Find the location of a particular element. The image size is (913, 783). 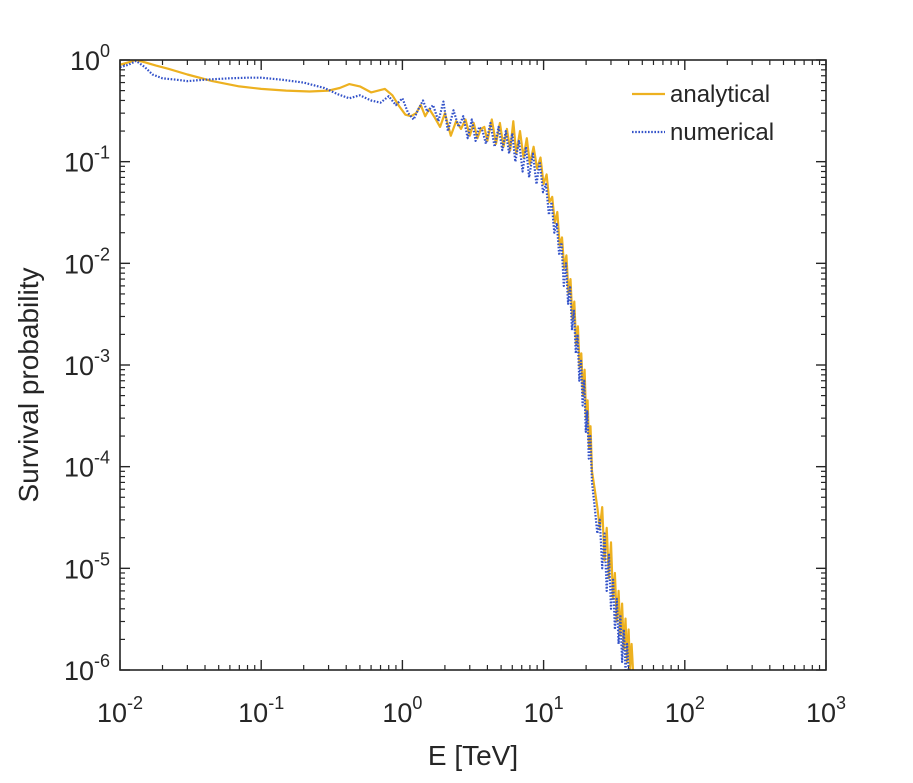

y-tick-label: 10⁻¹ is located at coordinates (87, 160).